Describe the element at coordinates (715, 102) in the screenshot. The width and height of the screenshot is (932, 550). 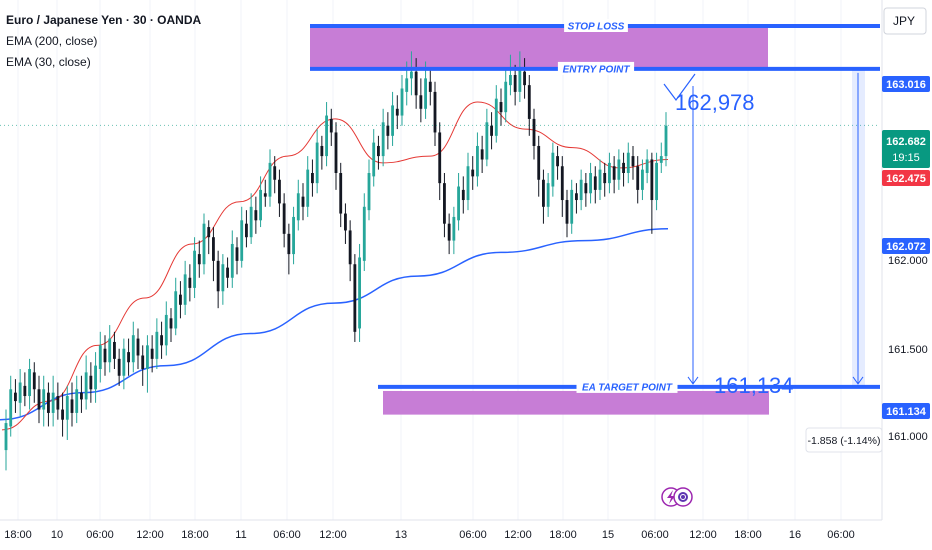
I see `entry-value-text: 162,978` at that location.